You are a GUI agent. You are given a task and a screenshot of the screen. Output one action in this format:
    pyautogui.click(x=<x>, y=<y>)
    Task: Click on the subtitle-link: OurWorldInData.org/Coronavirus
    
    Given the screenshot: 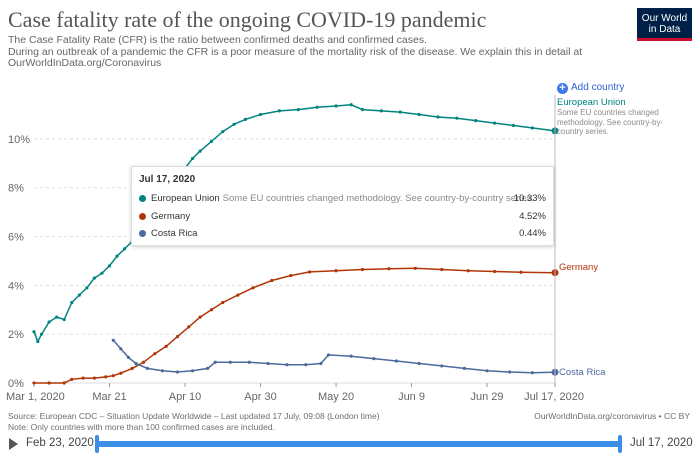 What is the action you would take?
    pyautogui.click(x=85, y=63)
    